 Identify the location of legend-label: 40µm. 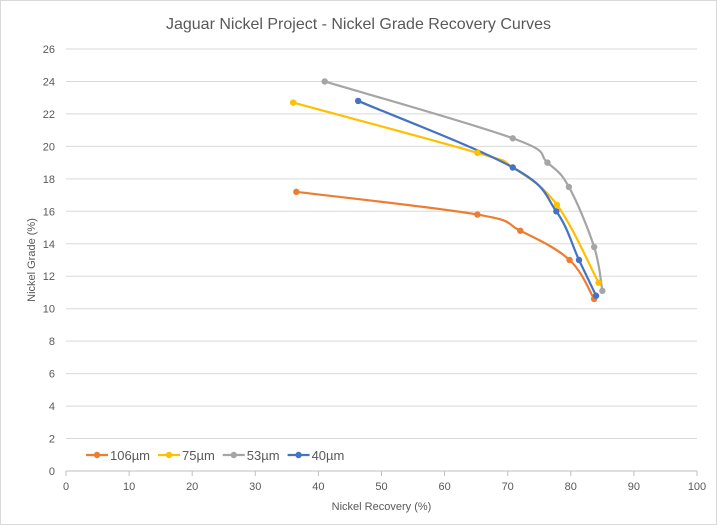
(328, 455).